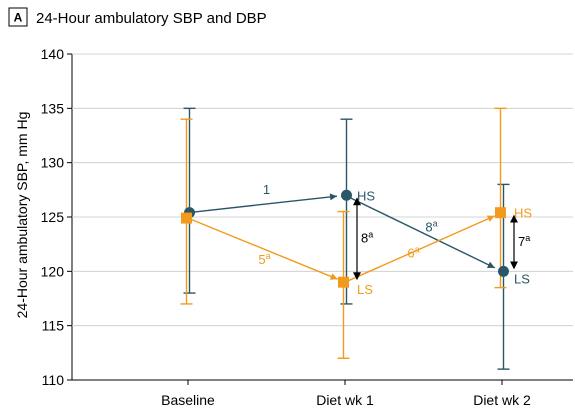 The height and width of the screenshot is (412, 575). I want to click on y-tick-label: 125, so click(53, 217).